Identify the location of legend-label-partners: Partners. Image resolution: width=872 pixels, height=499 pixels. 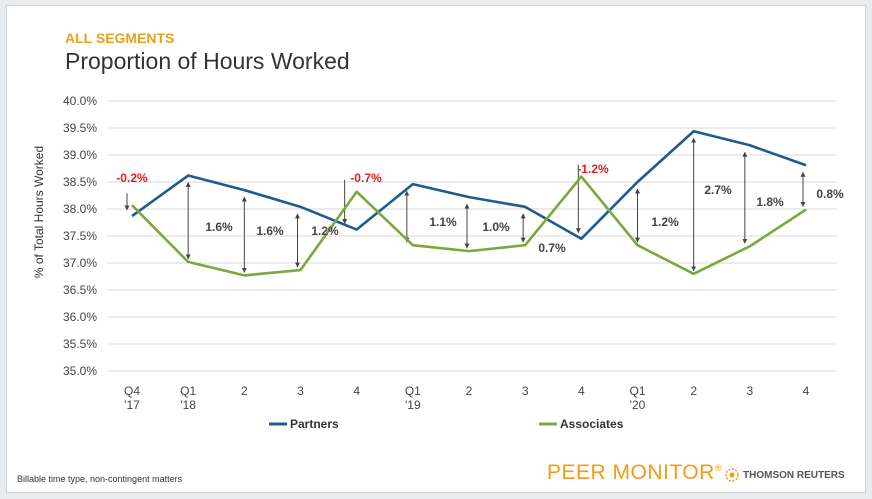
(314, 424).